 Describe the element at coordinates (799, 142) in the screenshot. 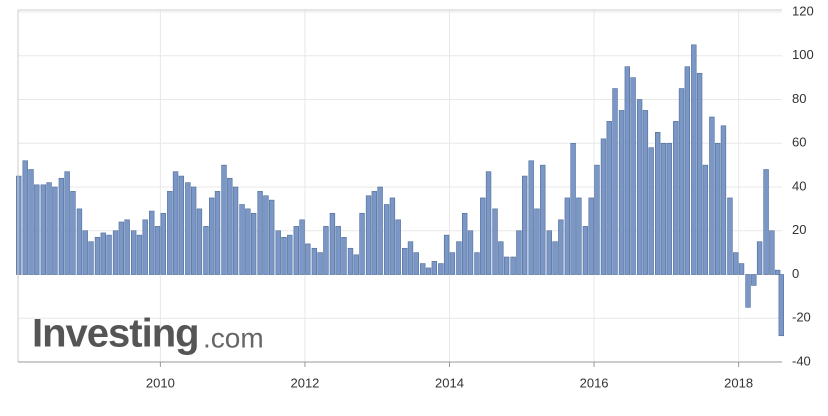

I see `y-tick-label: 60` at that location.